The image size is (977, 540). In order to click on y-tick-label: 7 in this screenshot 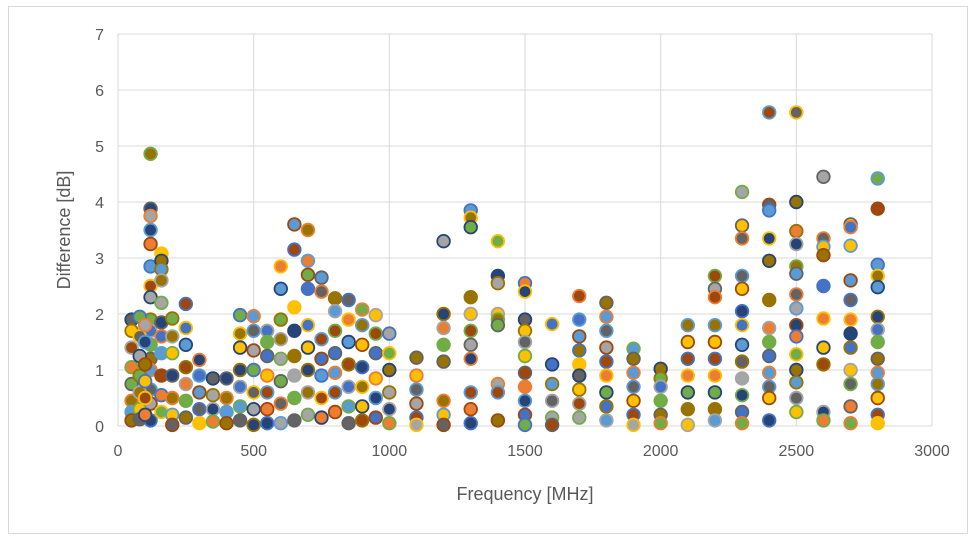, I will do `click(99, 35)`.